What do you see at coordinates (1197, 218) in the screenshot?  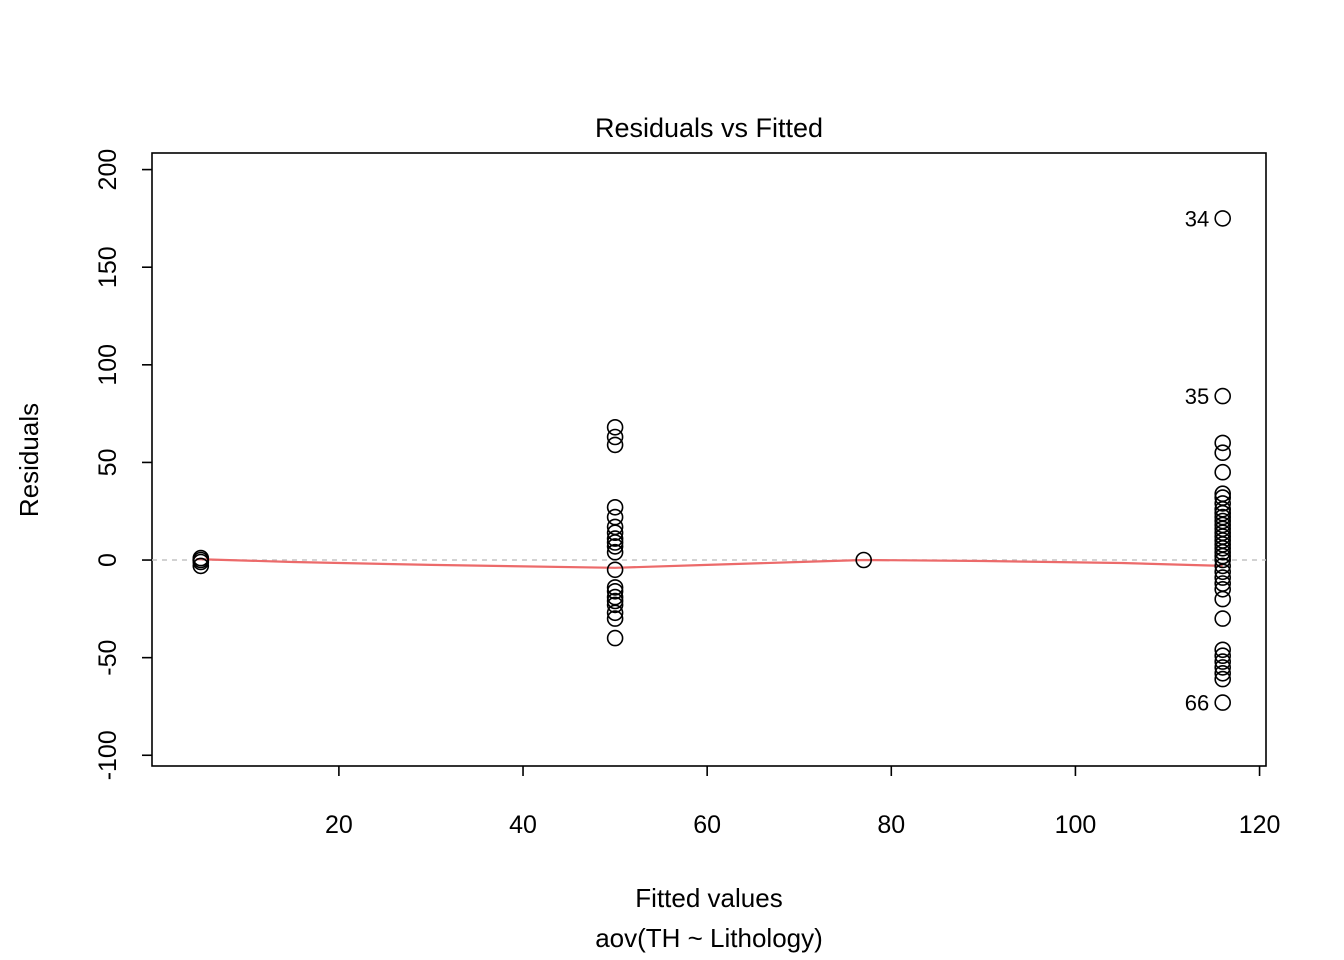 I see `point-label: 34` at bounding box center [1197, 218].